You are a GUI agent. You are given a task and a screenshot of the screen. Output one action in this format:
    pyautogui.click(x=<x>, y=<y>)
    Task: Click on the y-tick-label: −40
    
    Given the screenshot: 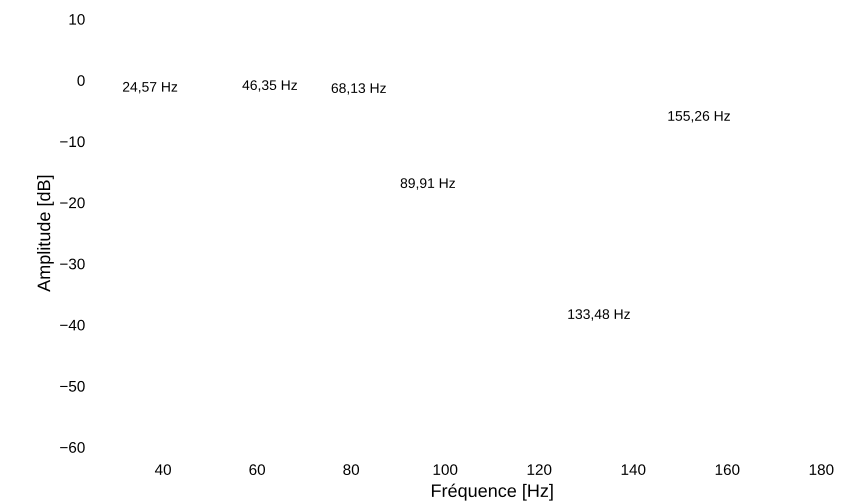 What is the action you would take?
    pyautogui.click(x=72, y=325)
    